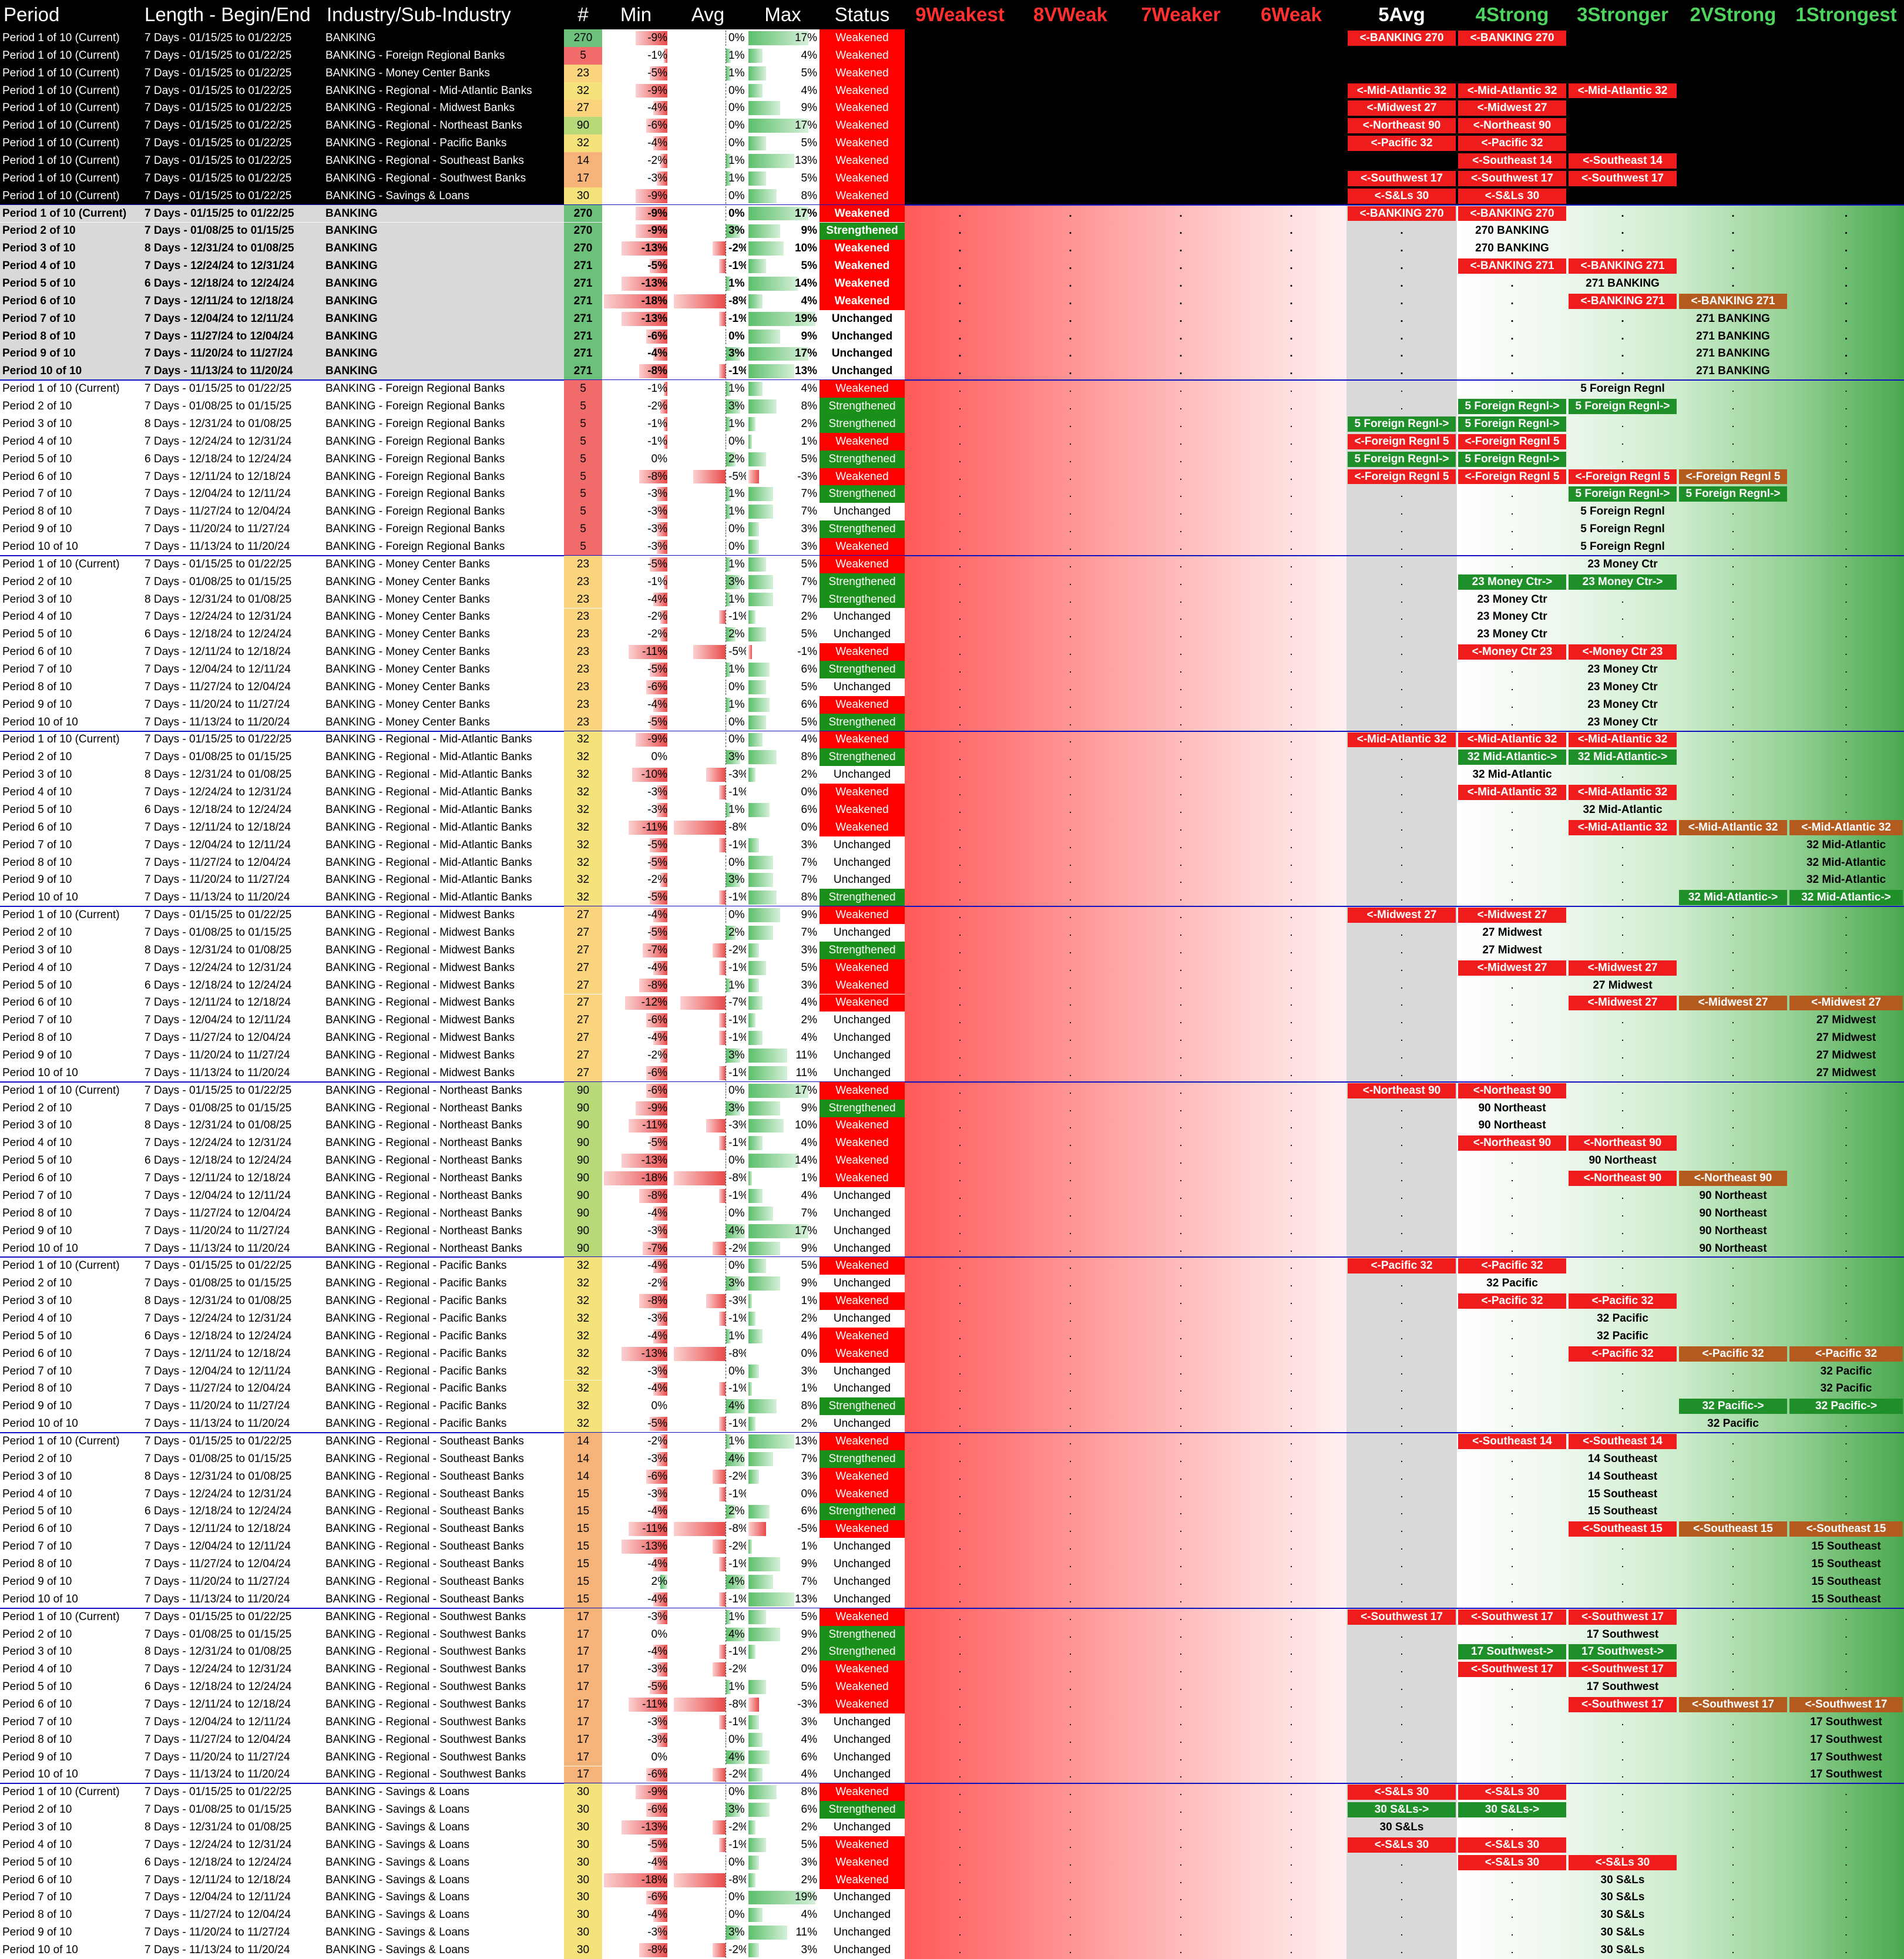  What do you see at coordinates (583, 38) in the screenshot?
I see `count-cell: 270` at bounding box center [583, 38].